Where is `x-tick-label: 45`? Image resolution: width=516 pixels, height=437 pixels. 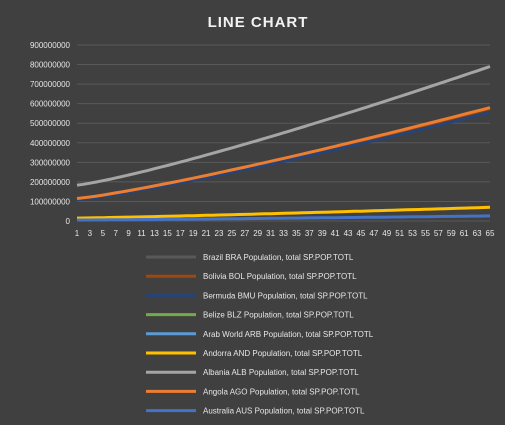
x-tick-label: 45 is located at coordinates (360, 233).